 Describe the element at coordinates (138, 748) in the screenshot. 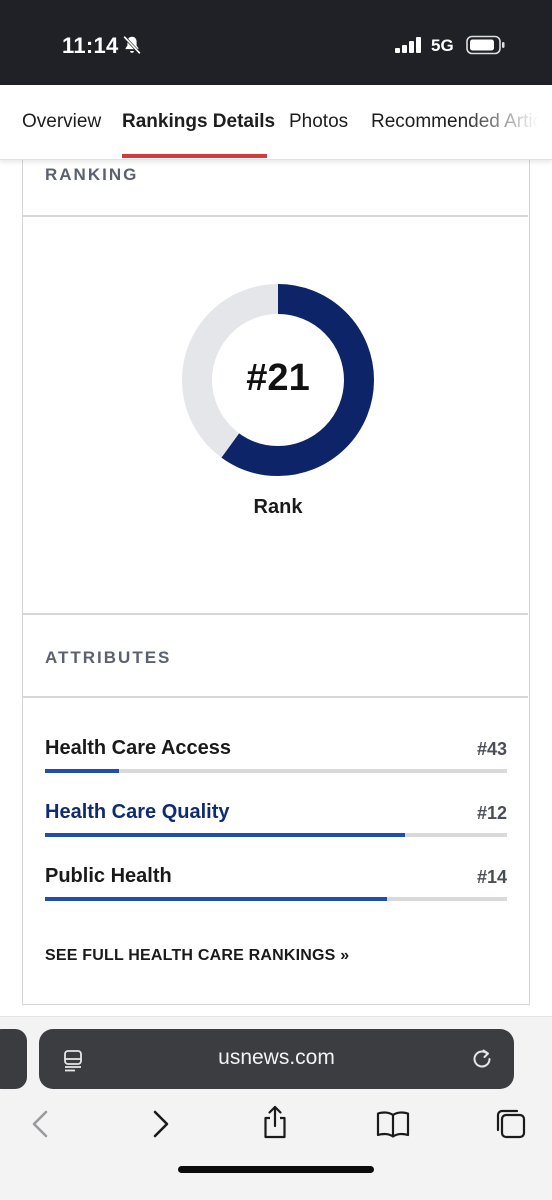

I see `attribute-name: Health Care Access` at that location.